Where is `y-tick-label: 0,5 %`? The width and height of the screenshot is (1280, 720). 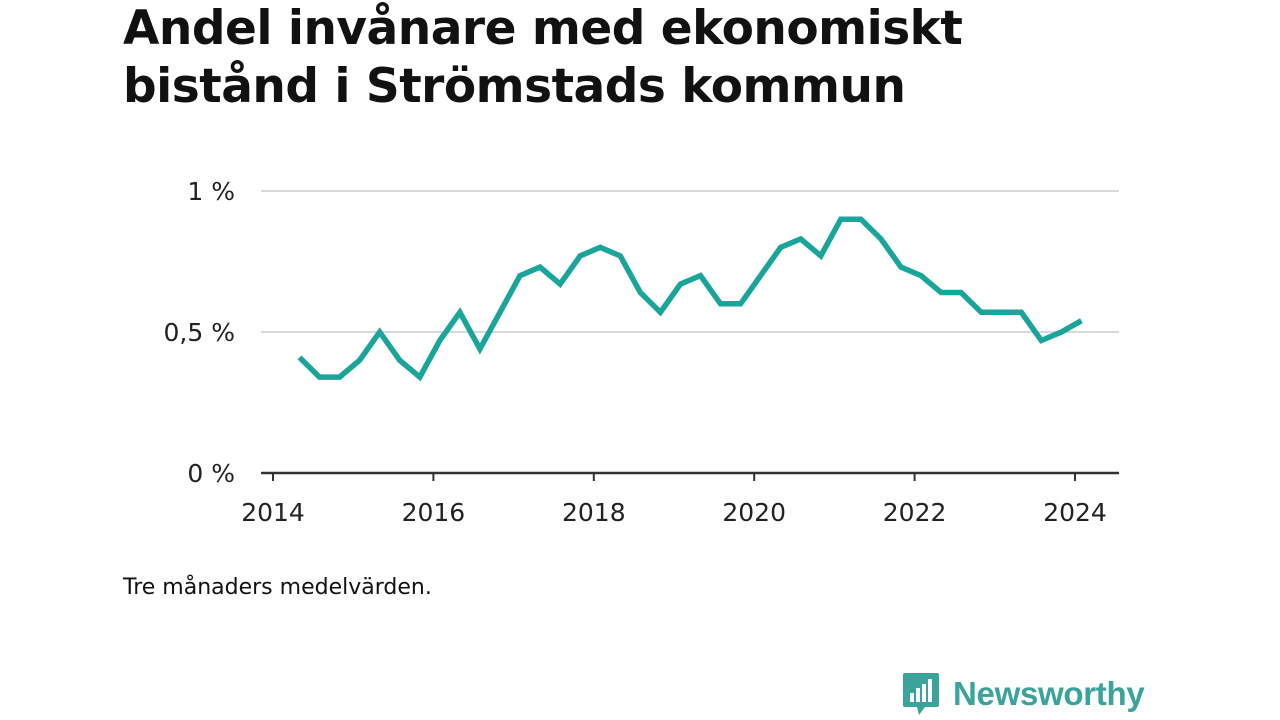
y-tick-label: 0,5 % is located at coordinates (199, 332).